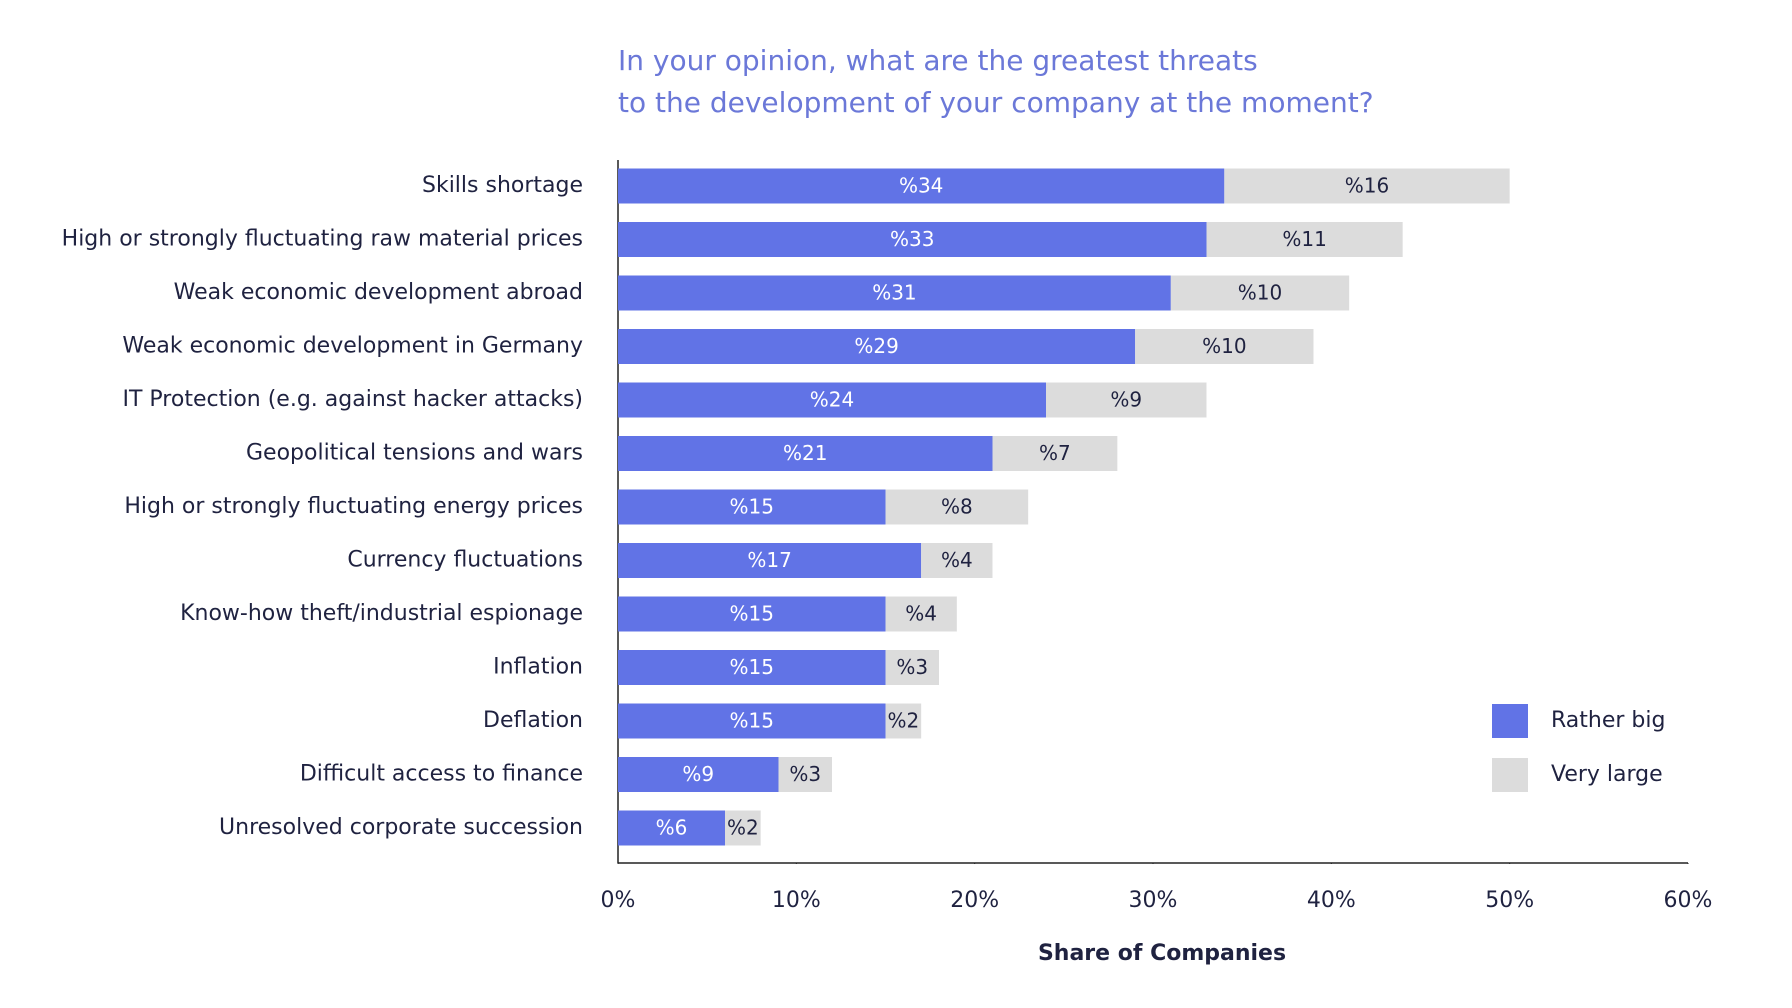  I want to click on data-label: %16, so click(1367, 186).